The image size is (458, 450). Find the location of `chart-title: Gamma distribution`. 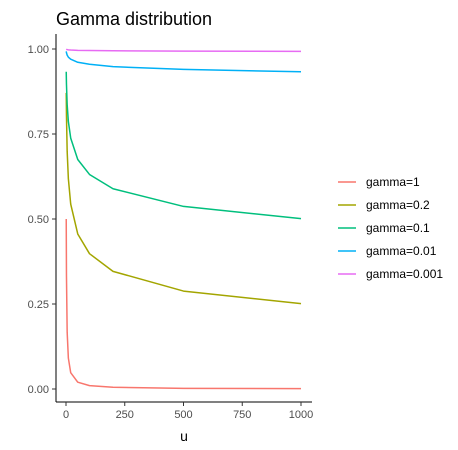

chart-title: Gamma distribution is located at coordinates (134, 19).